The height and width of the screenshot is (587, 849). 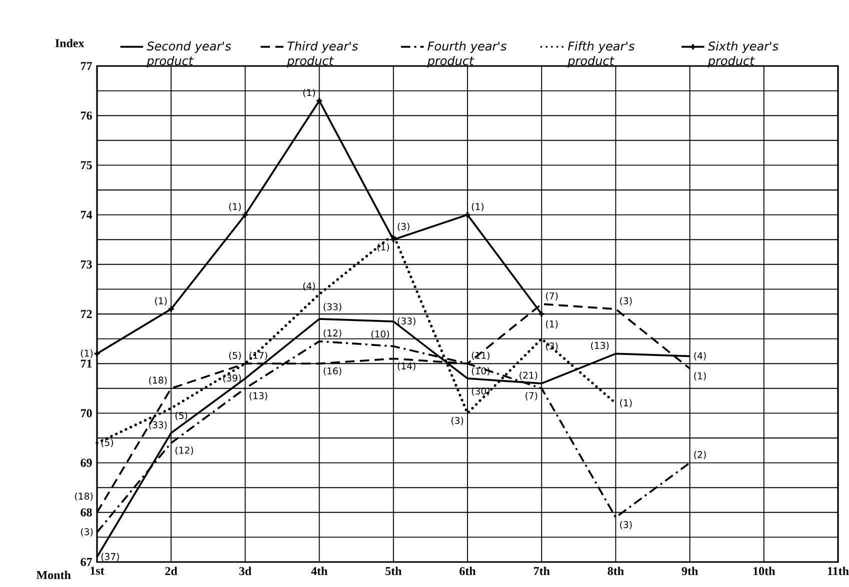 What do you see at coordinates (86, 66) in the screenshot?
I see `y-tick-label: 77` at bounding box center [86, 66].